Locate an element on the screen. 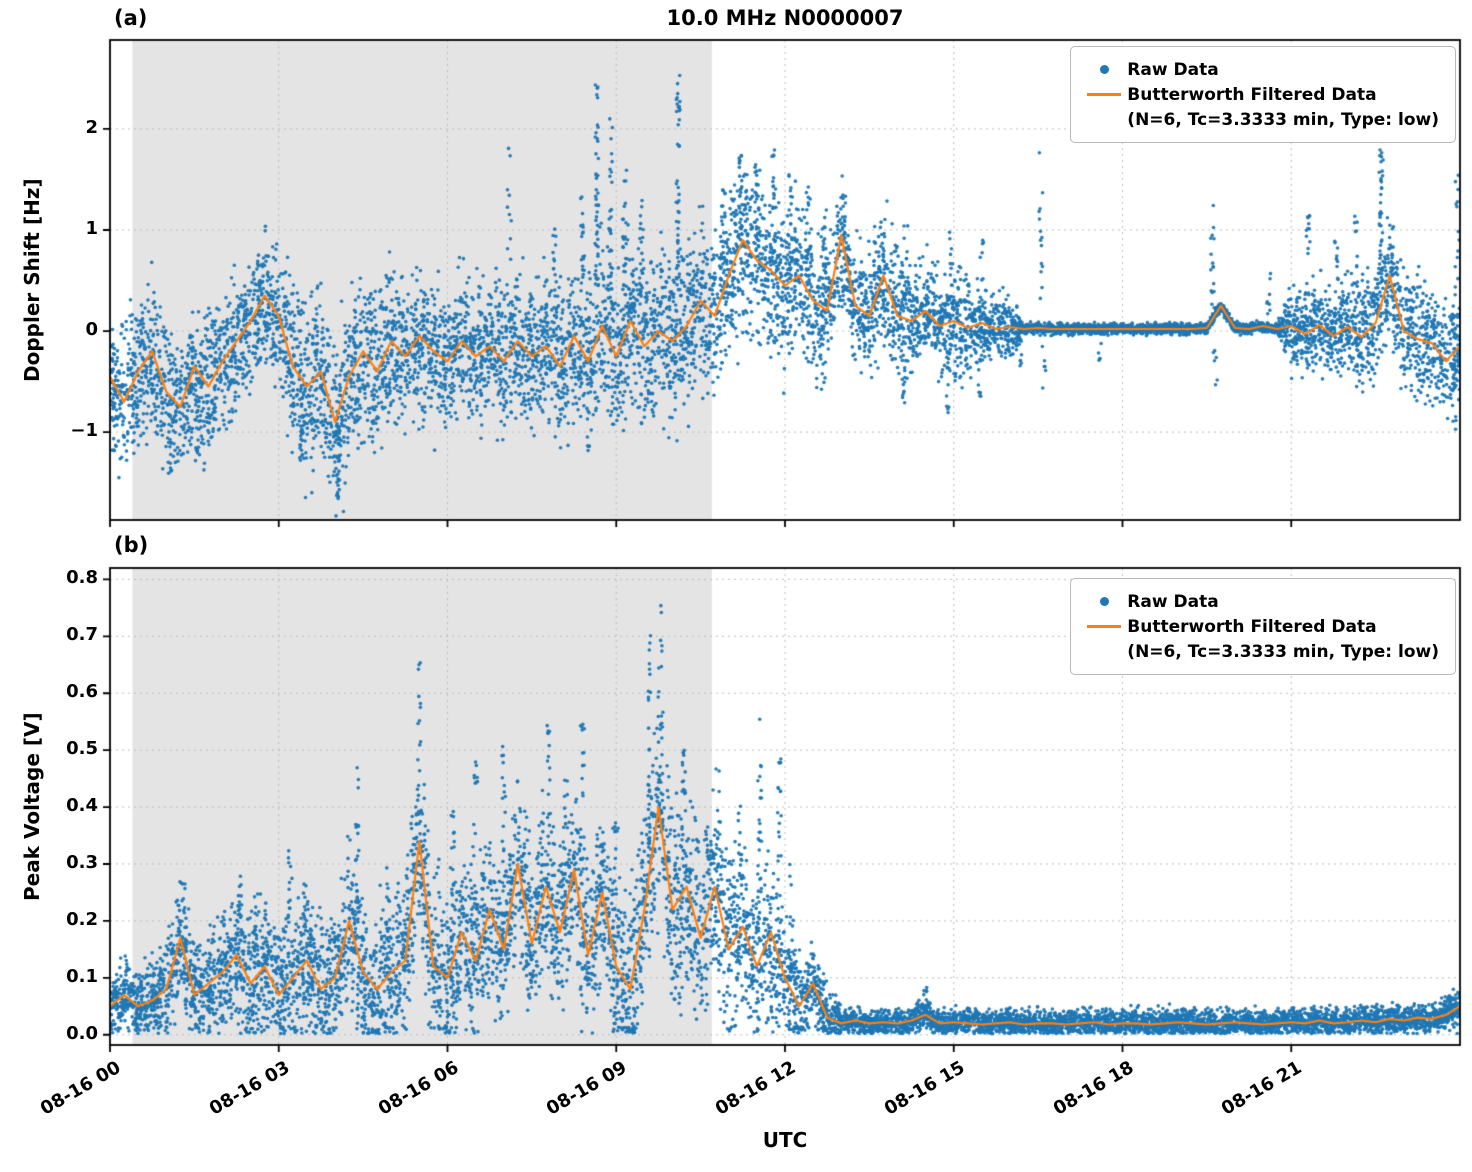 The height and width of the screenshot is (1172, 1472). x-tick-label: 08-16 21 is located at coordinates (1262, 1088).